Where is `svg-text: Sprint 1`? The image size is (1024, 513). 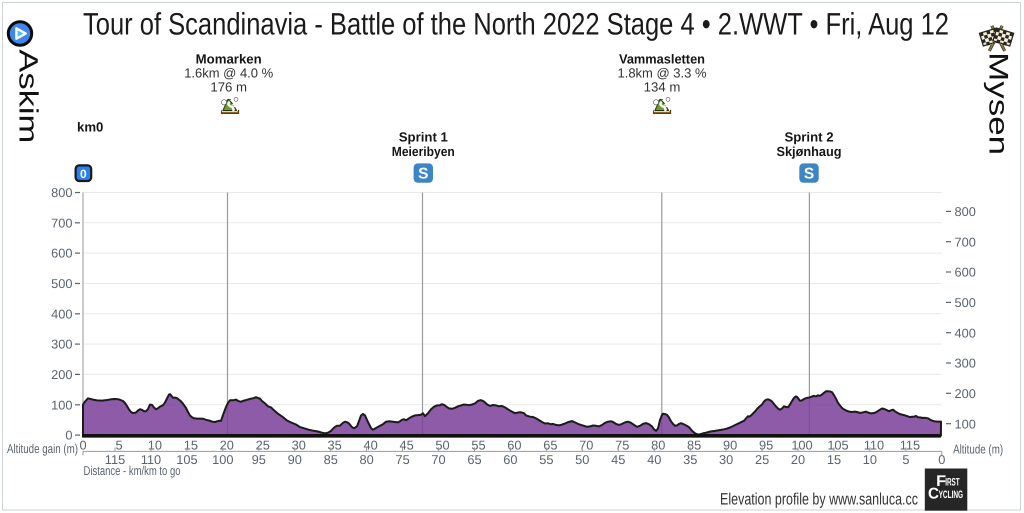
svg-text: Sprint 1 is located at coordinates (423, 137).